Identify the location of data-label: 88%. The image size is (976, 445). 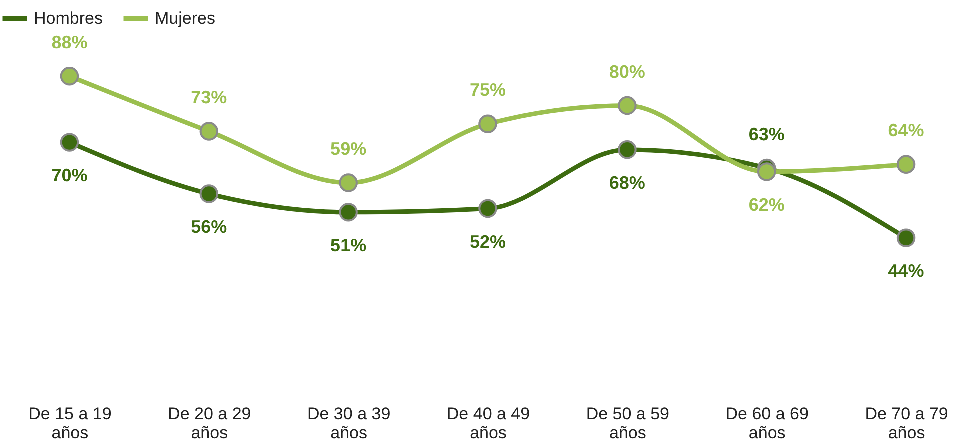
(70, 42).